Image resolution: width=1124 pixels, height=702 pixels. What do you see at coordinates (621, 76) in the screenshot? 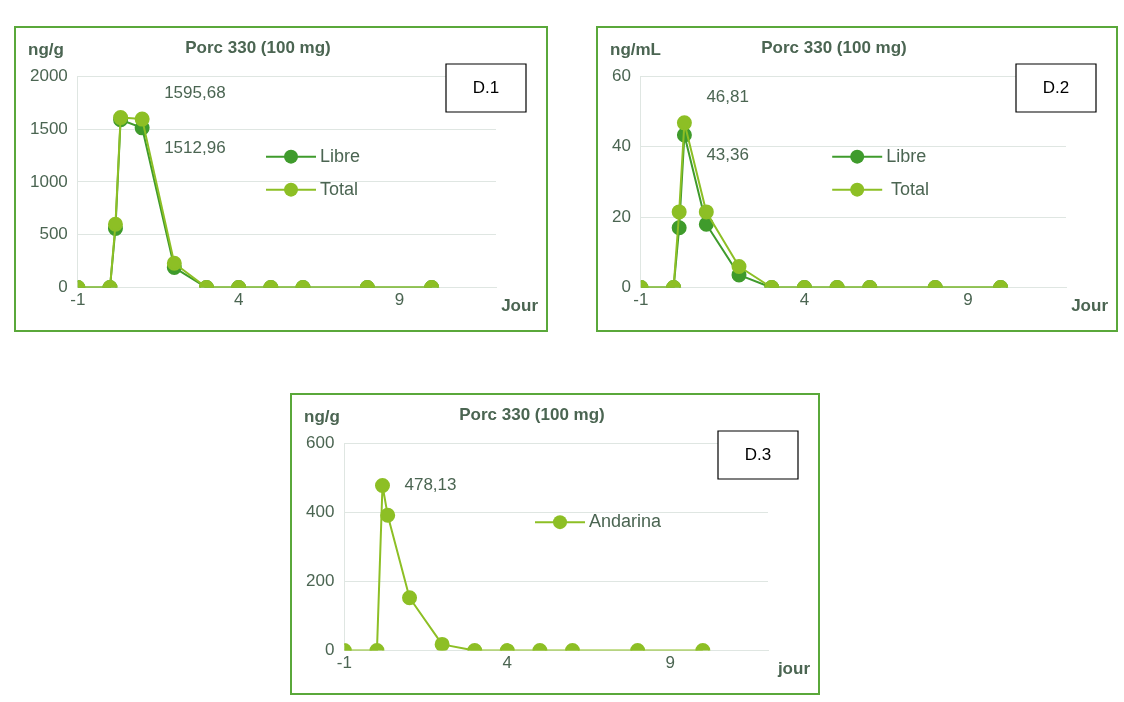
I see `y-tick-label: 60` at bounding box center [621, 76].